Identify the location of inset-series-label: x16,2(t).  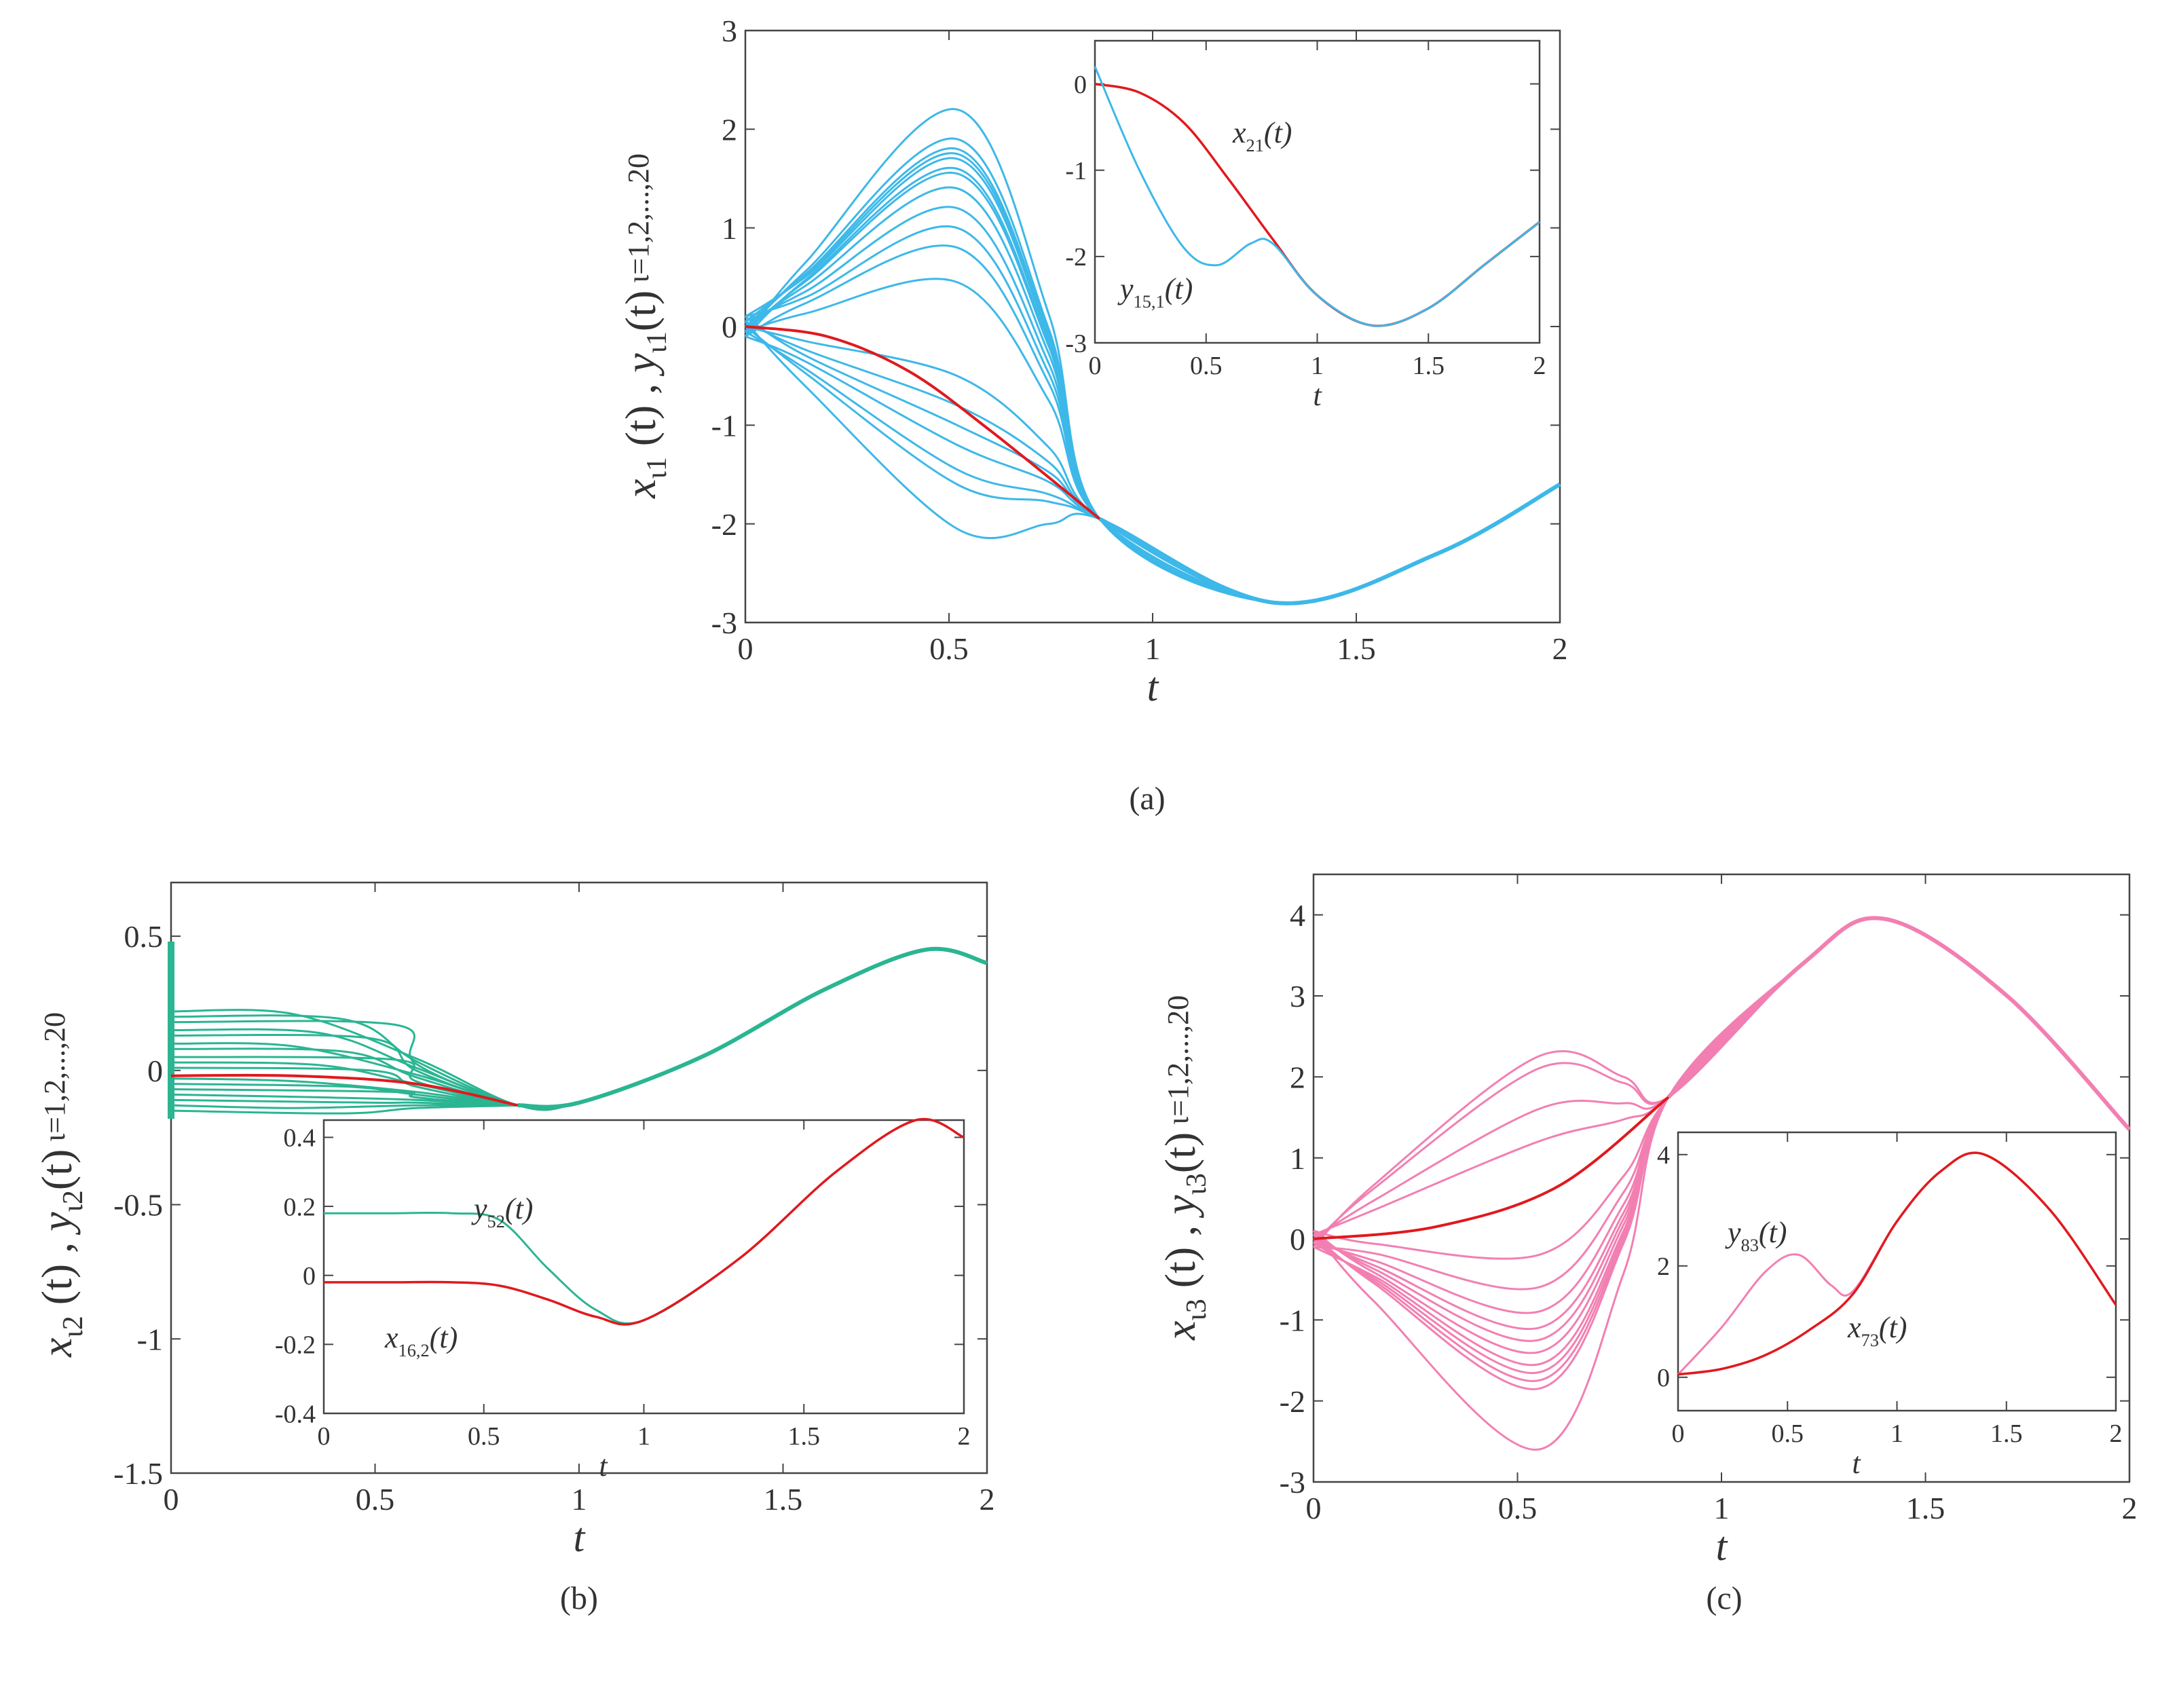
(421, 1340).